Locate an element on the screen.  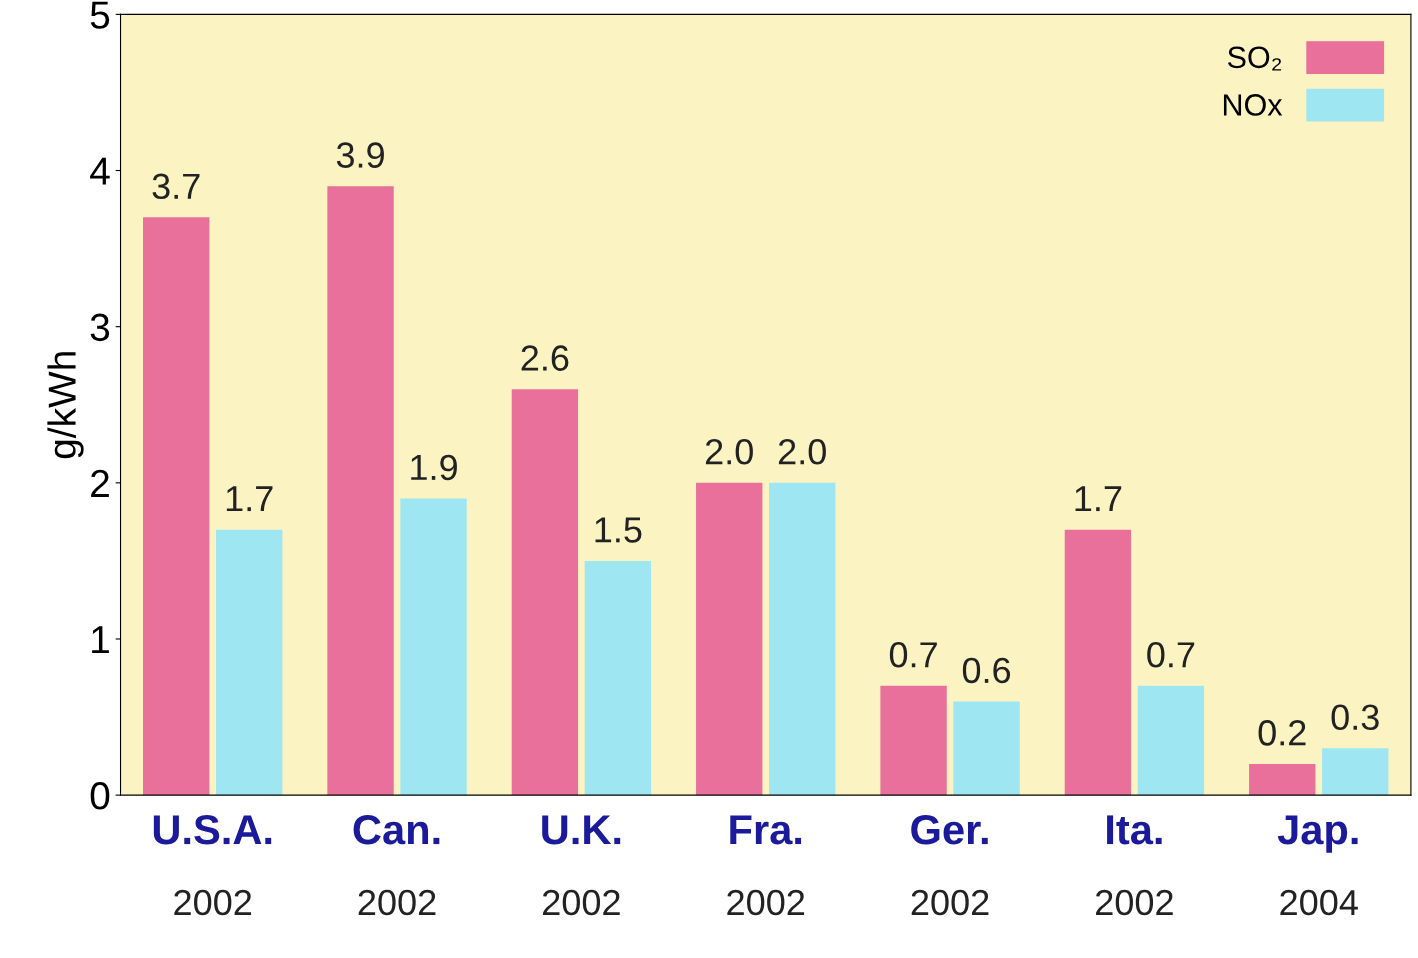
x-tick-label: Fra. 2002 is located at coordinates (766, 865).